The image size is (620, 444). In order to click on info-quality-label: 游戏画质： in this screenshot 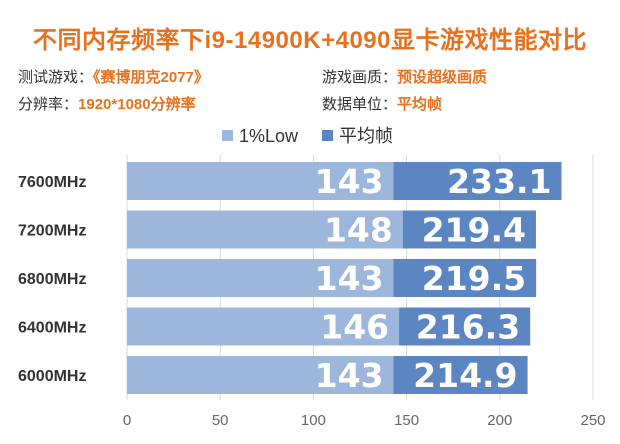, I will do `click(360, 77)`.